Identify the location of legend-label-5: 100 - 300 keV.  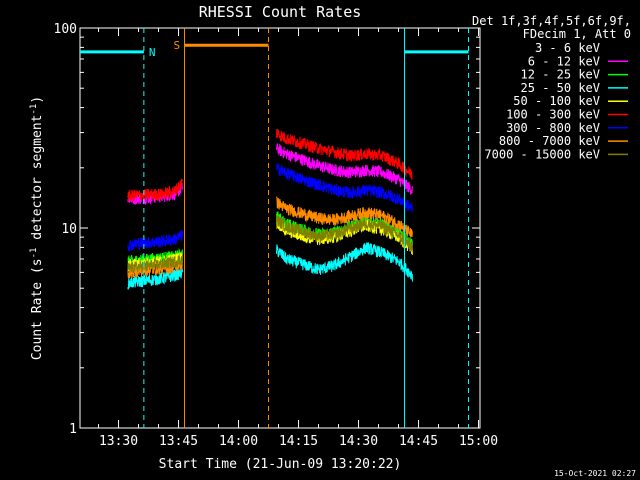
(553, 115).